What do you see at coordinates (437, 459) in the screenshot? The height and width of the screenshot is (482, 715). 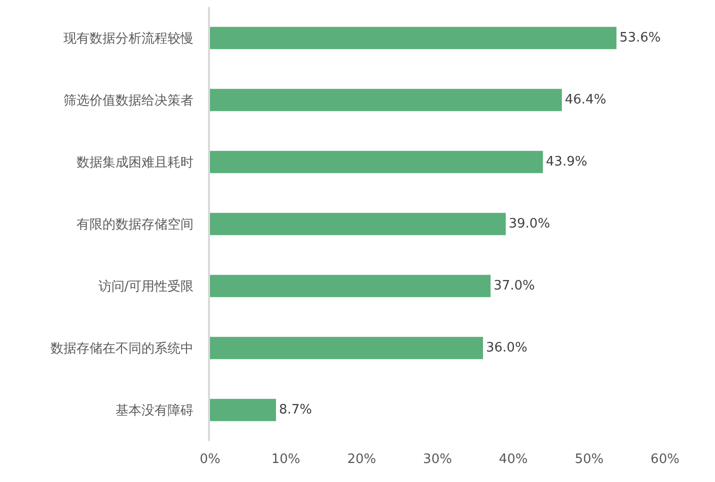 I see `x-tick-label: 30%` at bounding box center [437, 459].